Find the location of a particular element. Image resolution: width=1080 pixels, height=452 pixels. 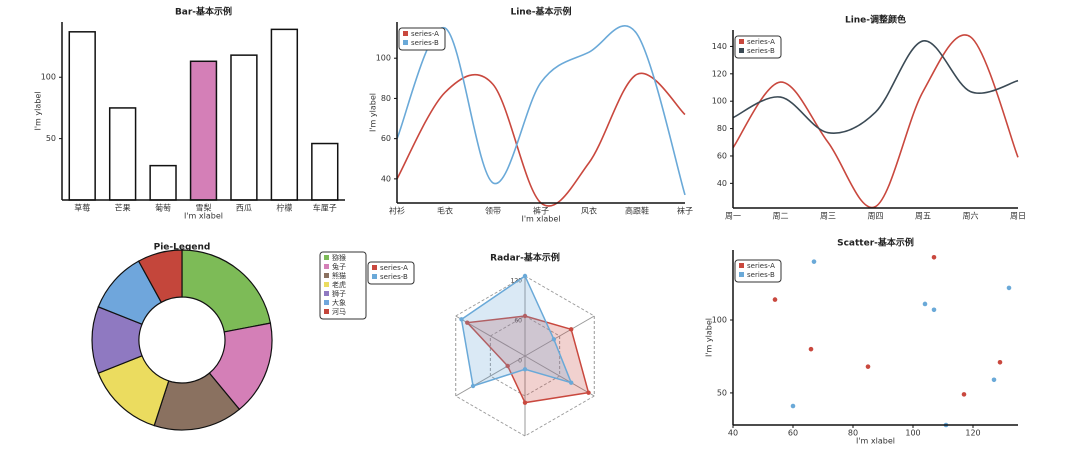

x-tick-label: 柠檬 is located at coordinates (284, 208).